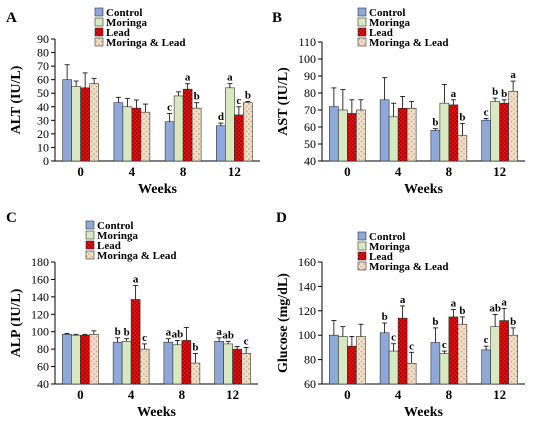  I want to click on significance-label: d, so click(221, 117).